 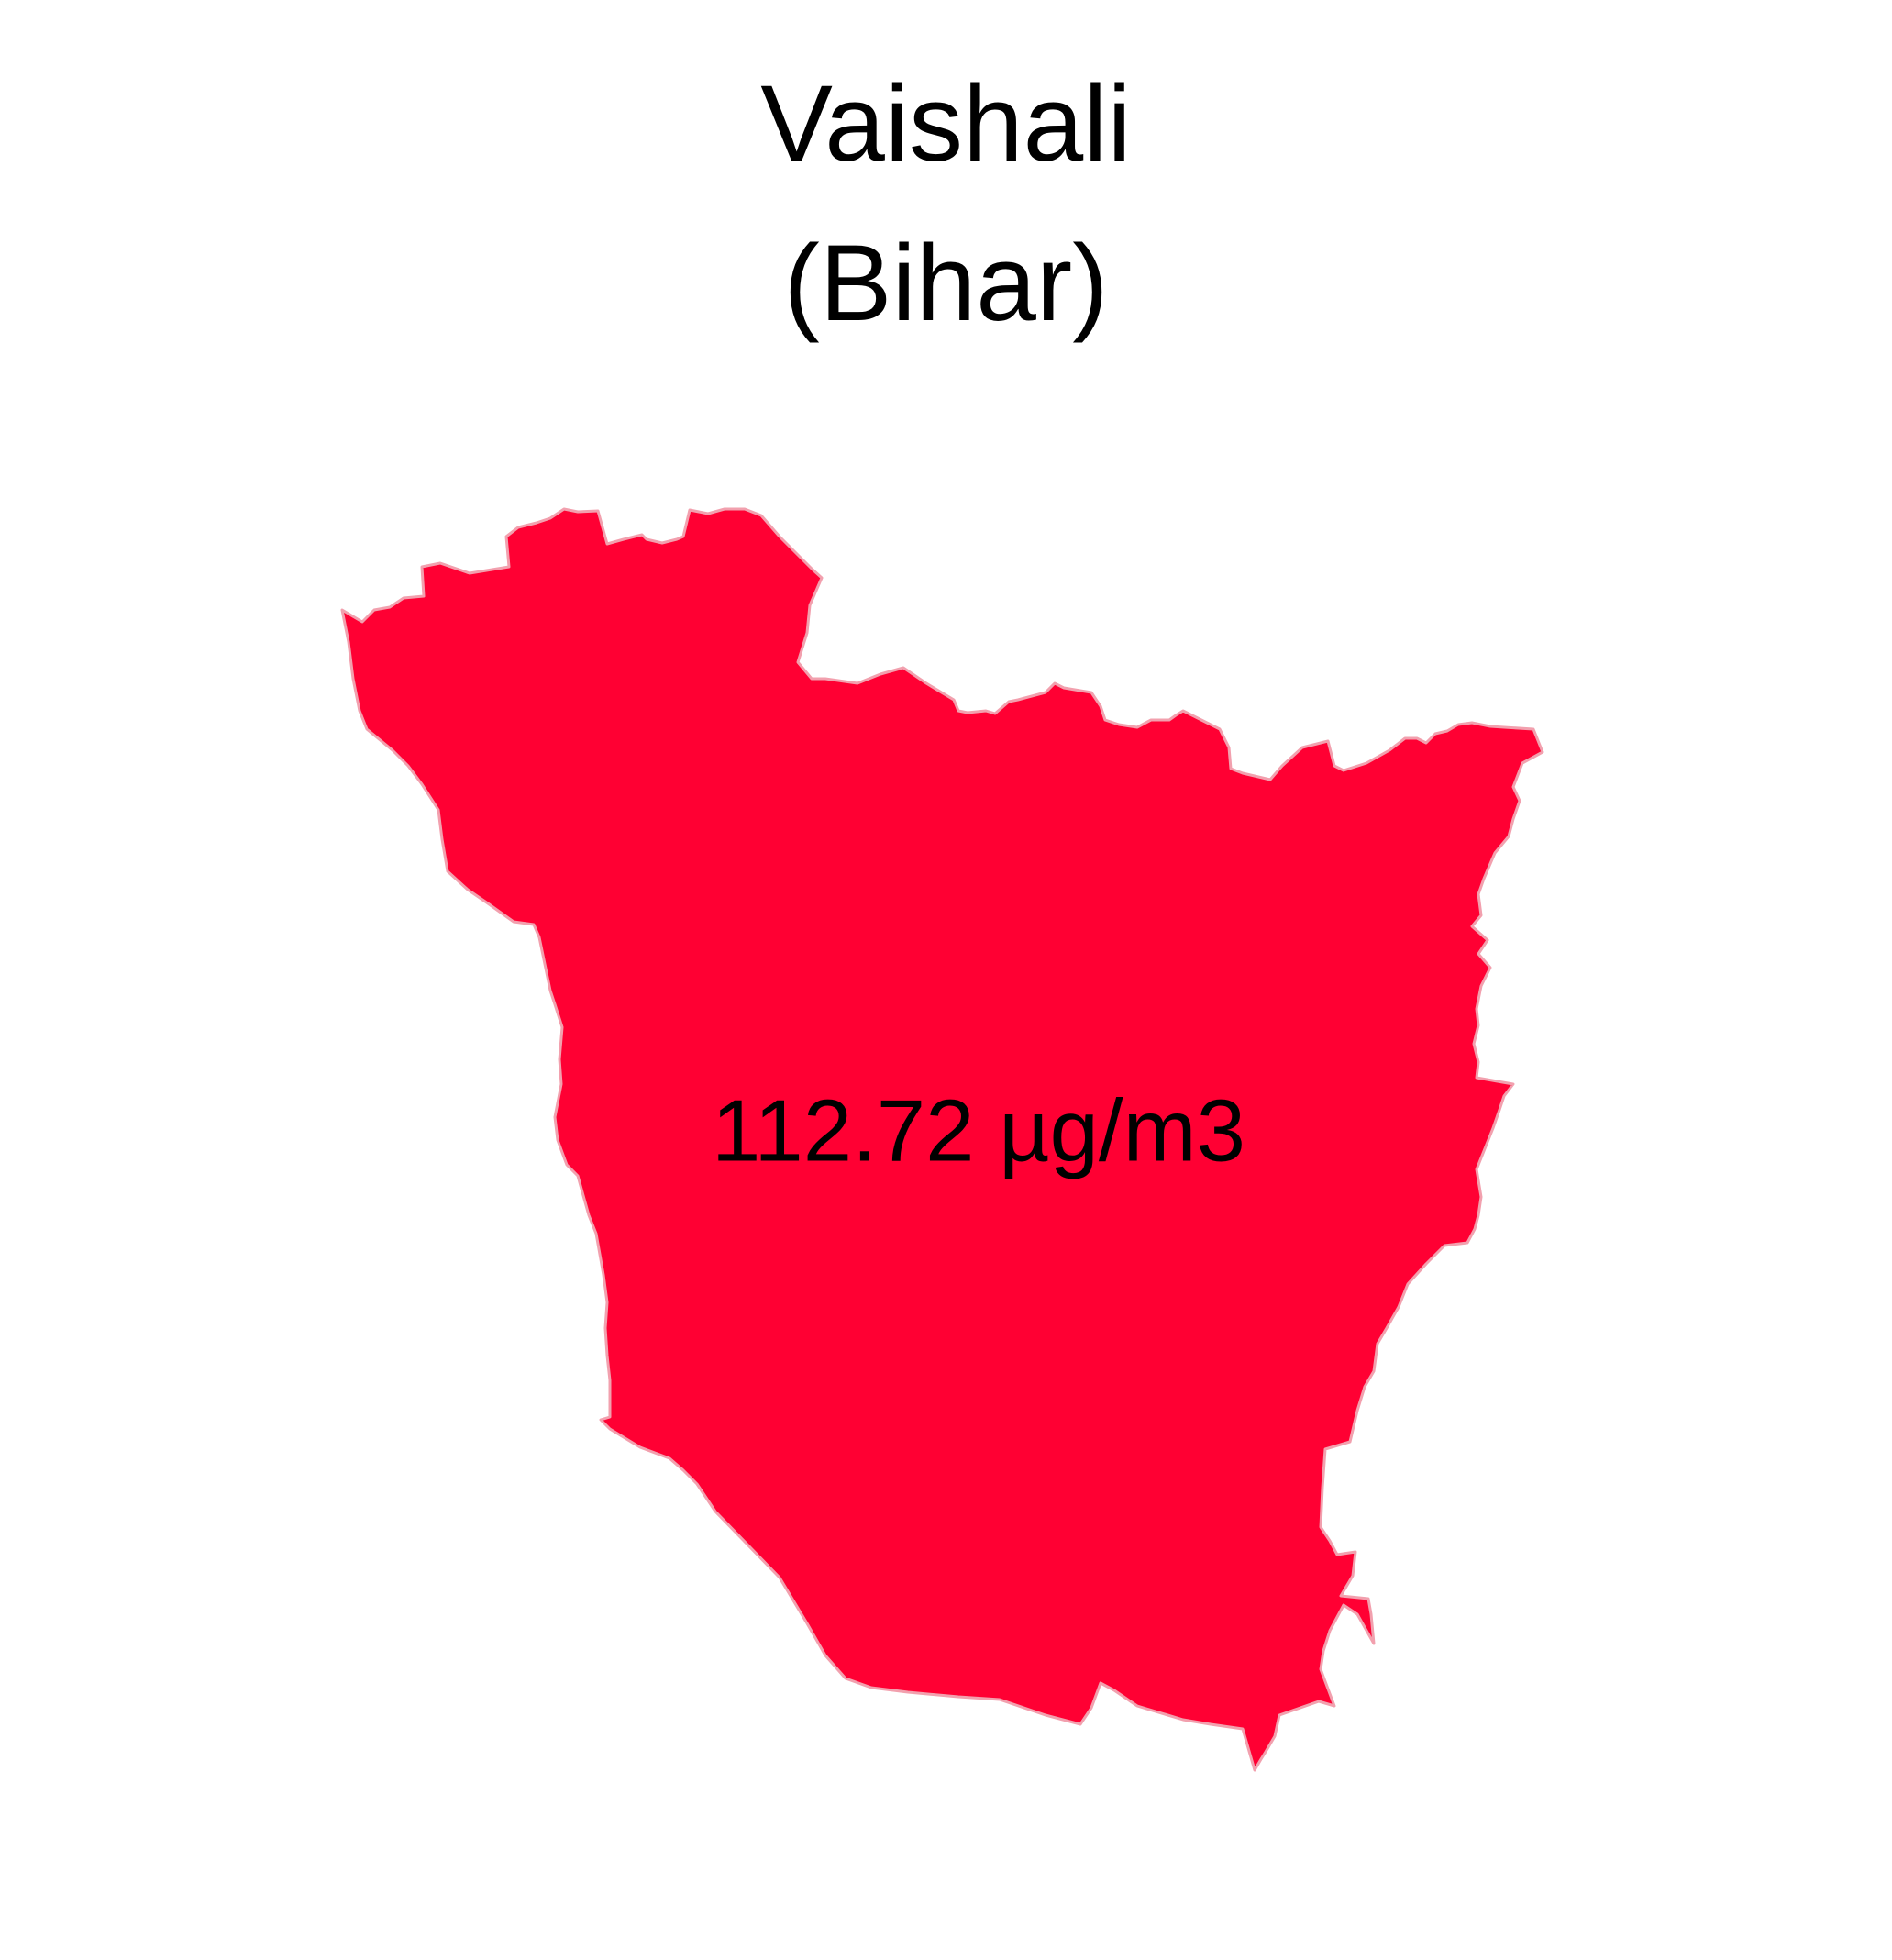 I want to click on map-title-district: Vaishali, so click(x=946, y=124).